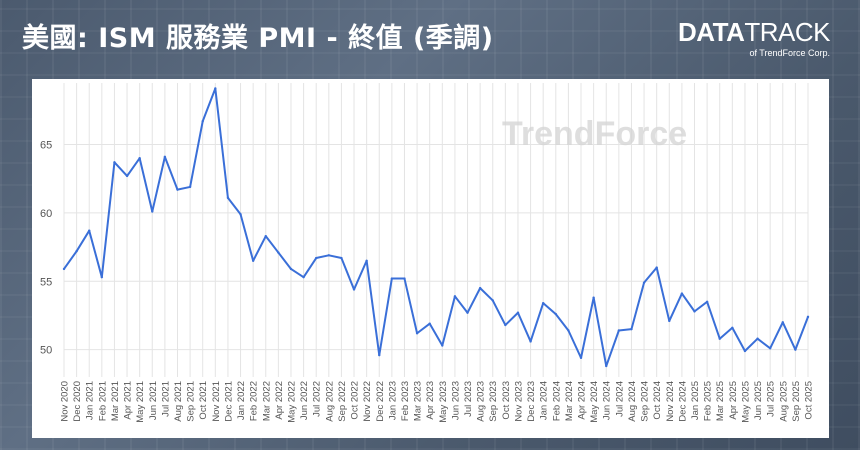  Describe the element at coordinates (228, 401) in the screenshot. I see `x-tick-label: Dec 2021` at that location.